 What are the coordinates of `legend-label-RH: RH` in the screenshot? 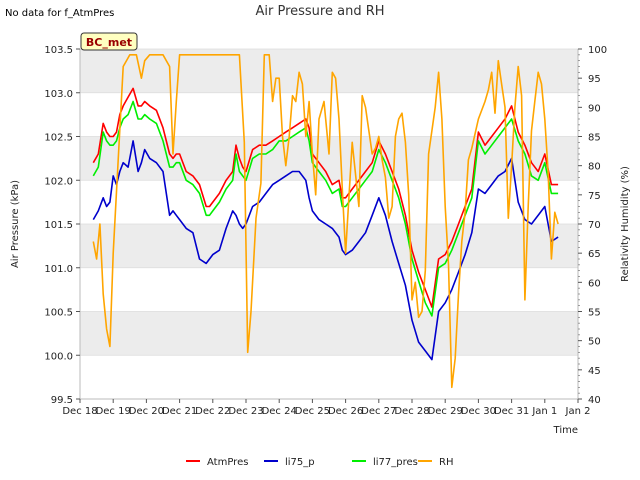 It's located at (446, 462).